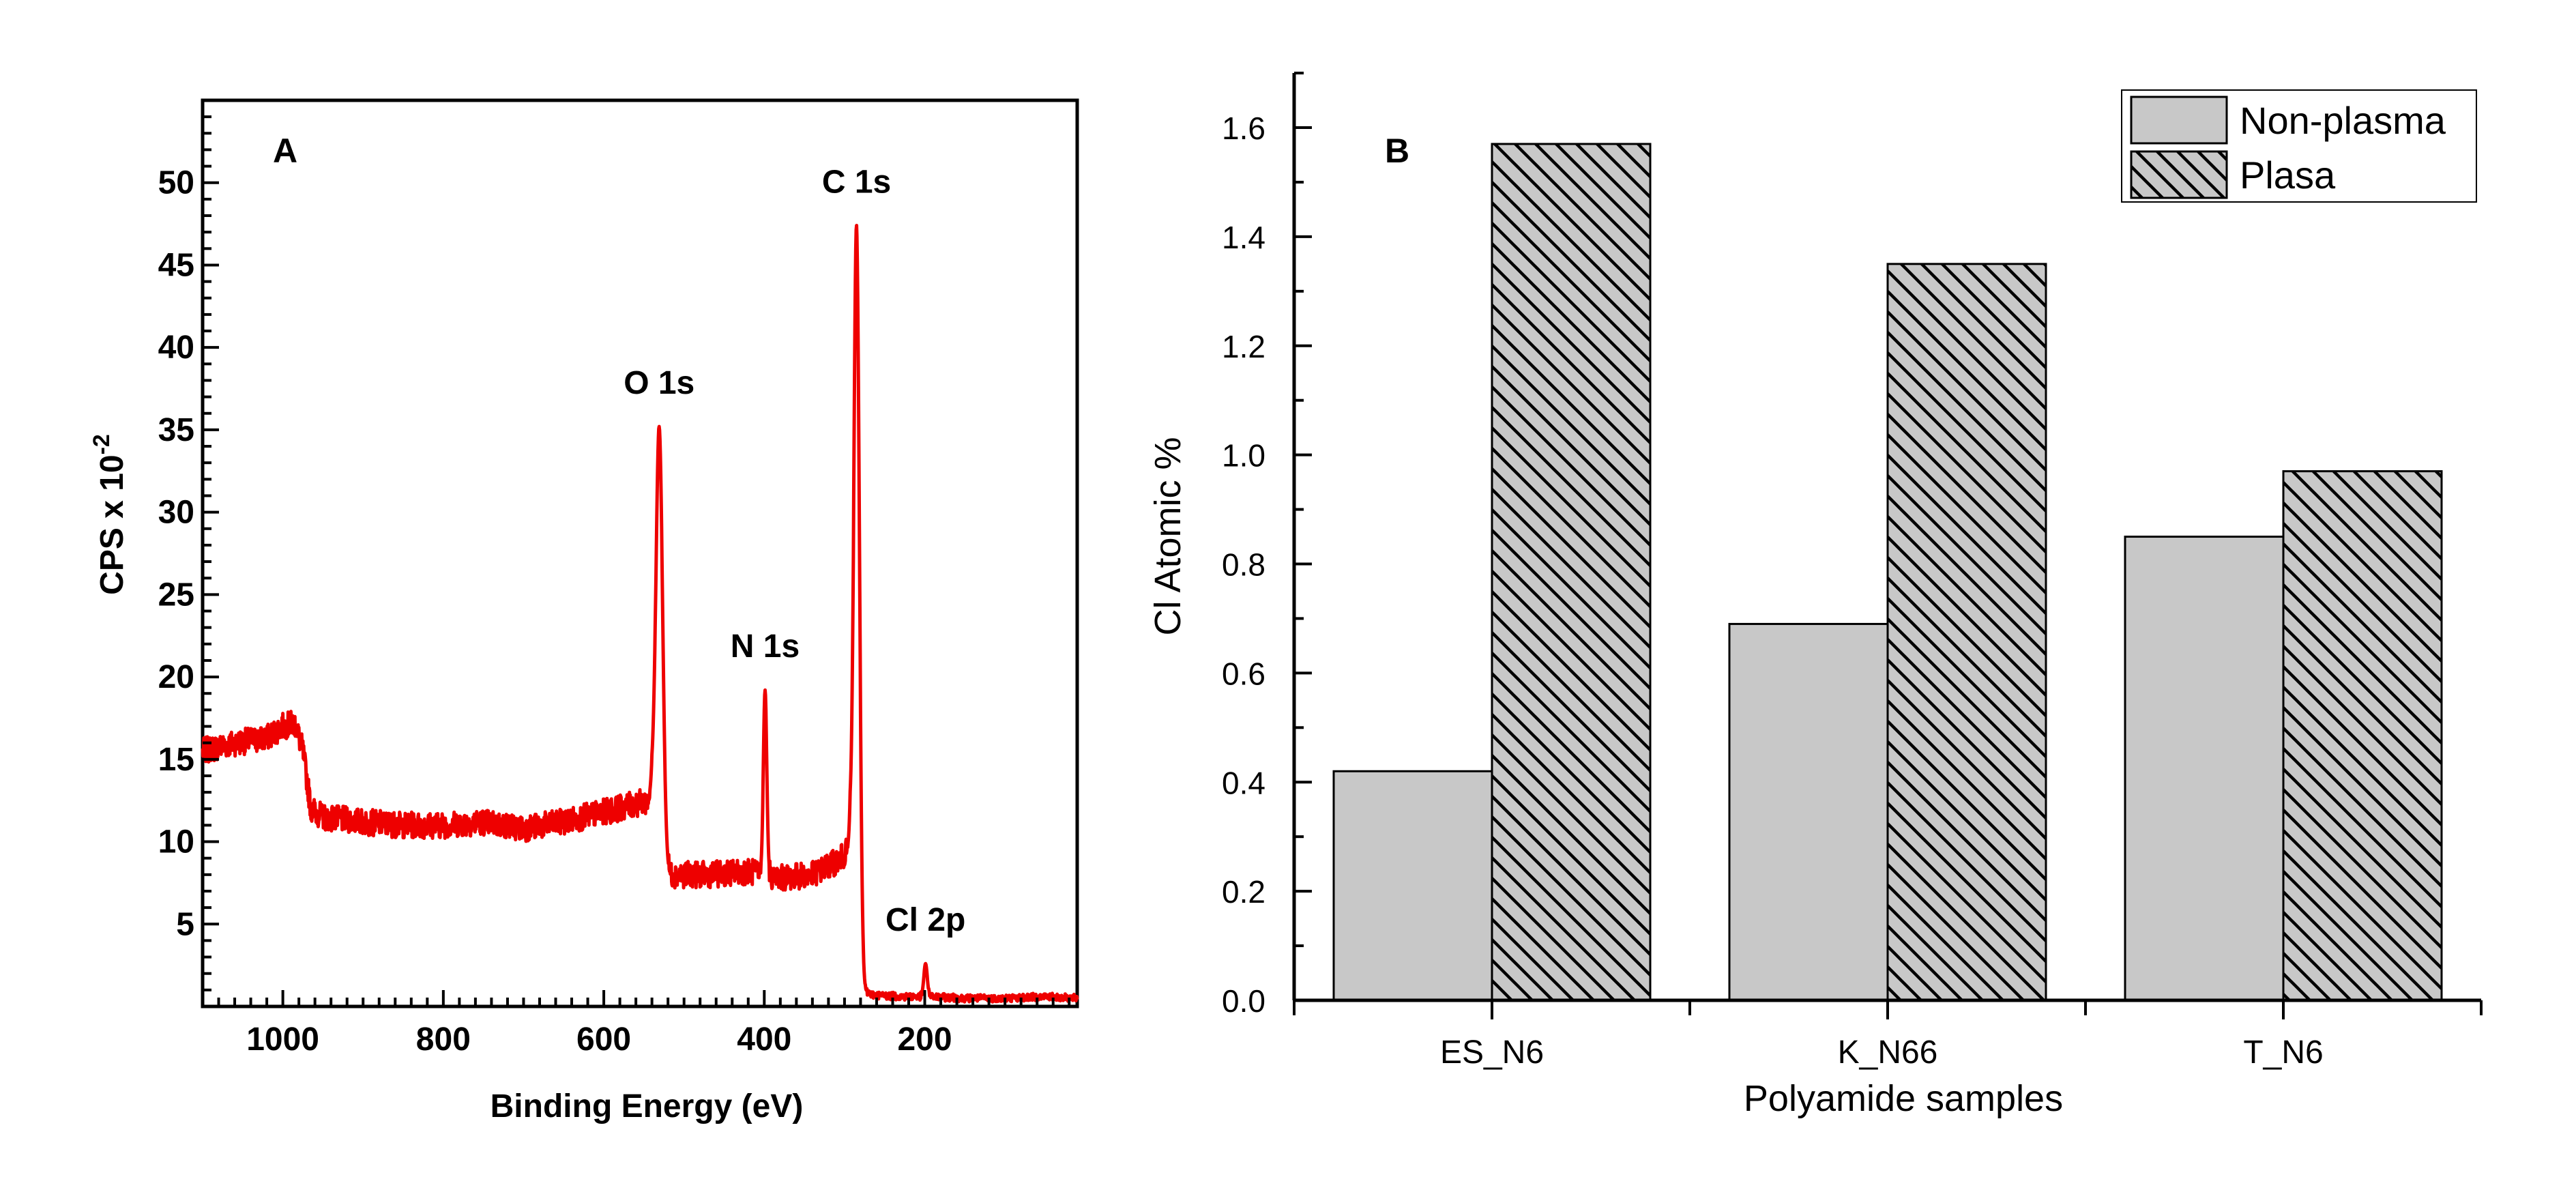 The image size is (2576, 1190). I want to click on svg-text: CPS x 10-2, so click(110, 514).